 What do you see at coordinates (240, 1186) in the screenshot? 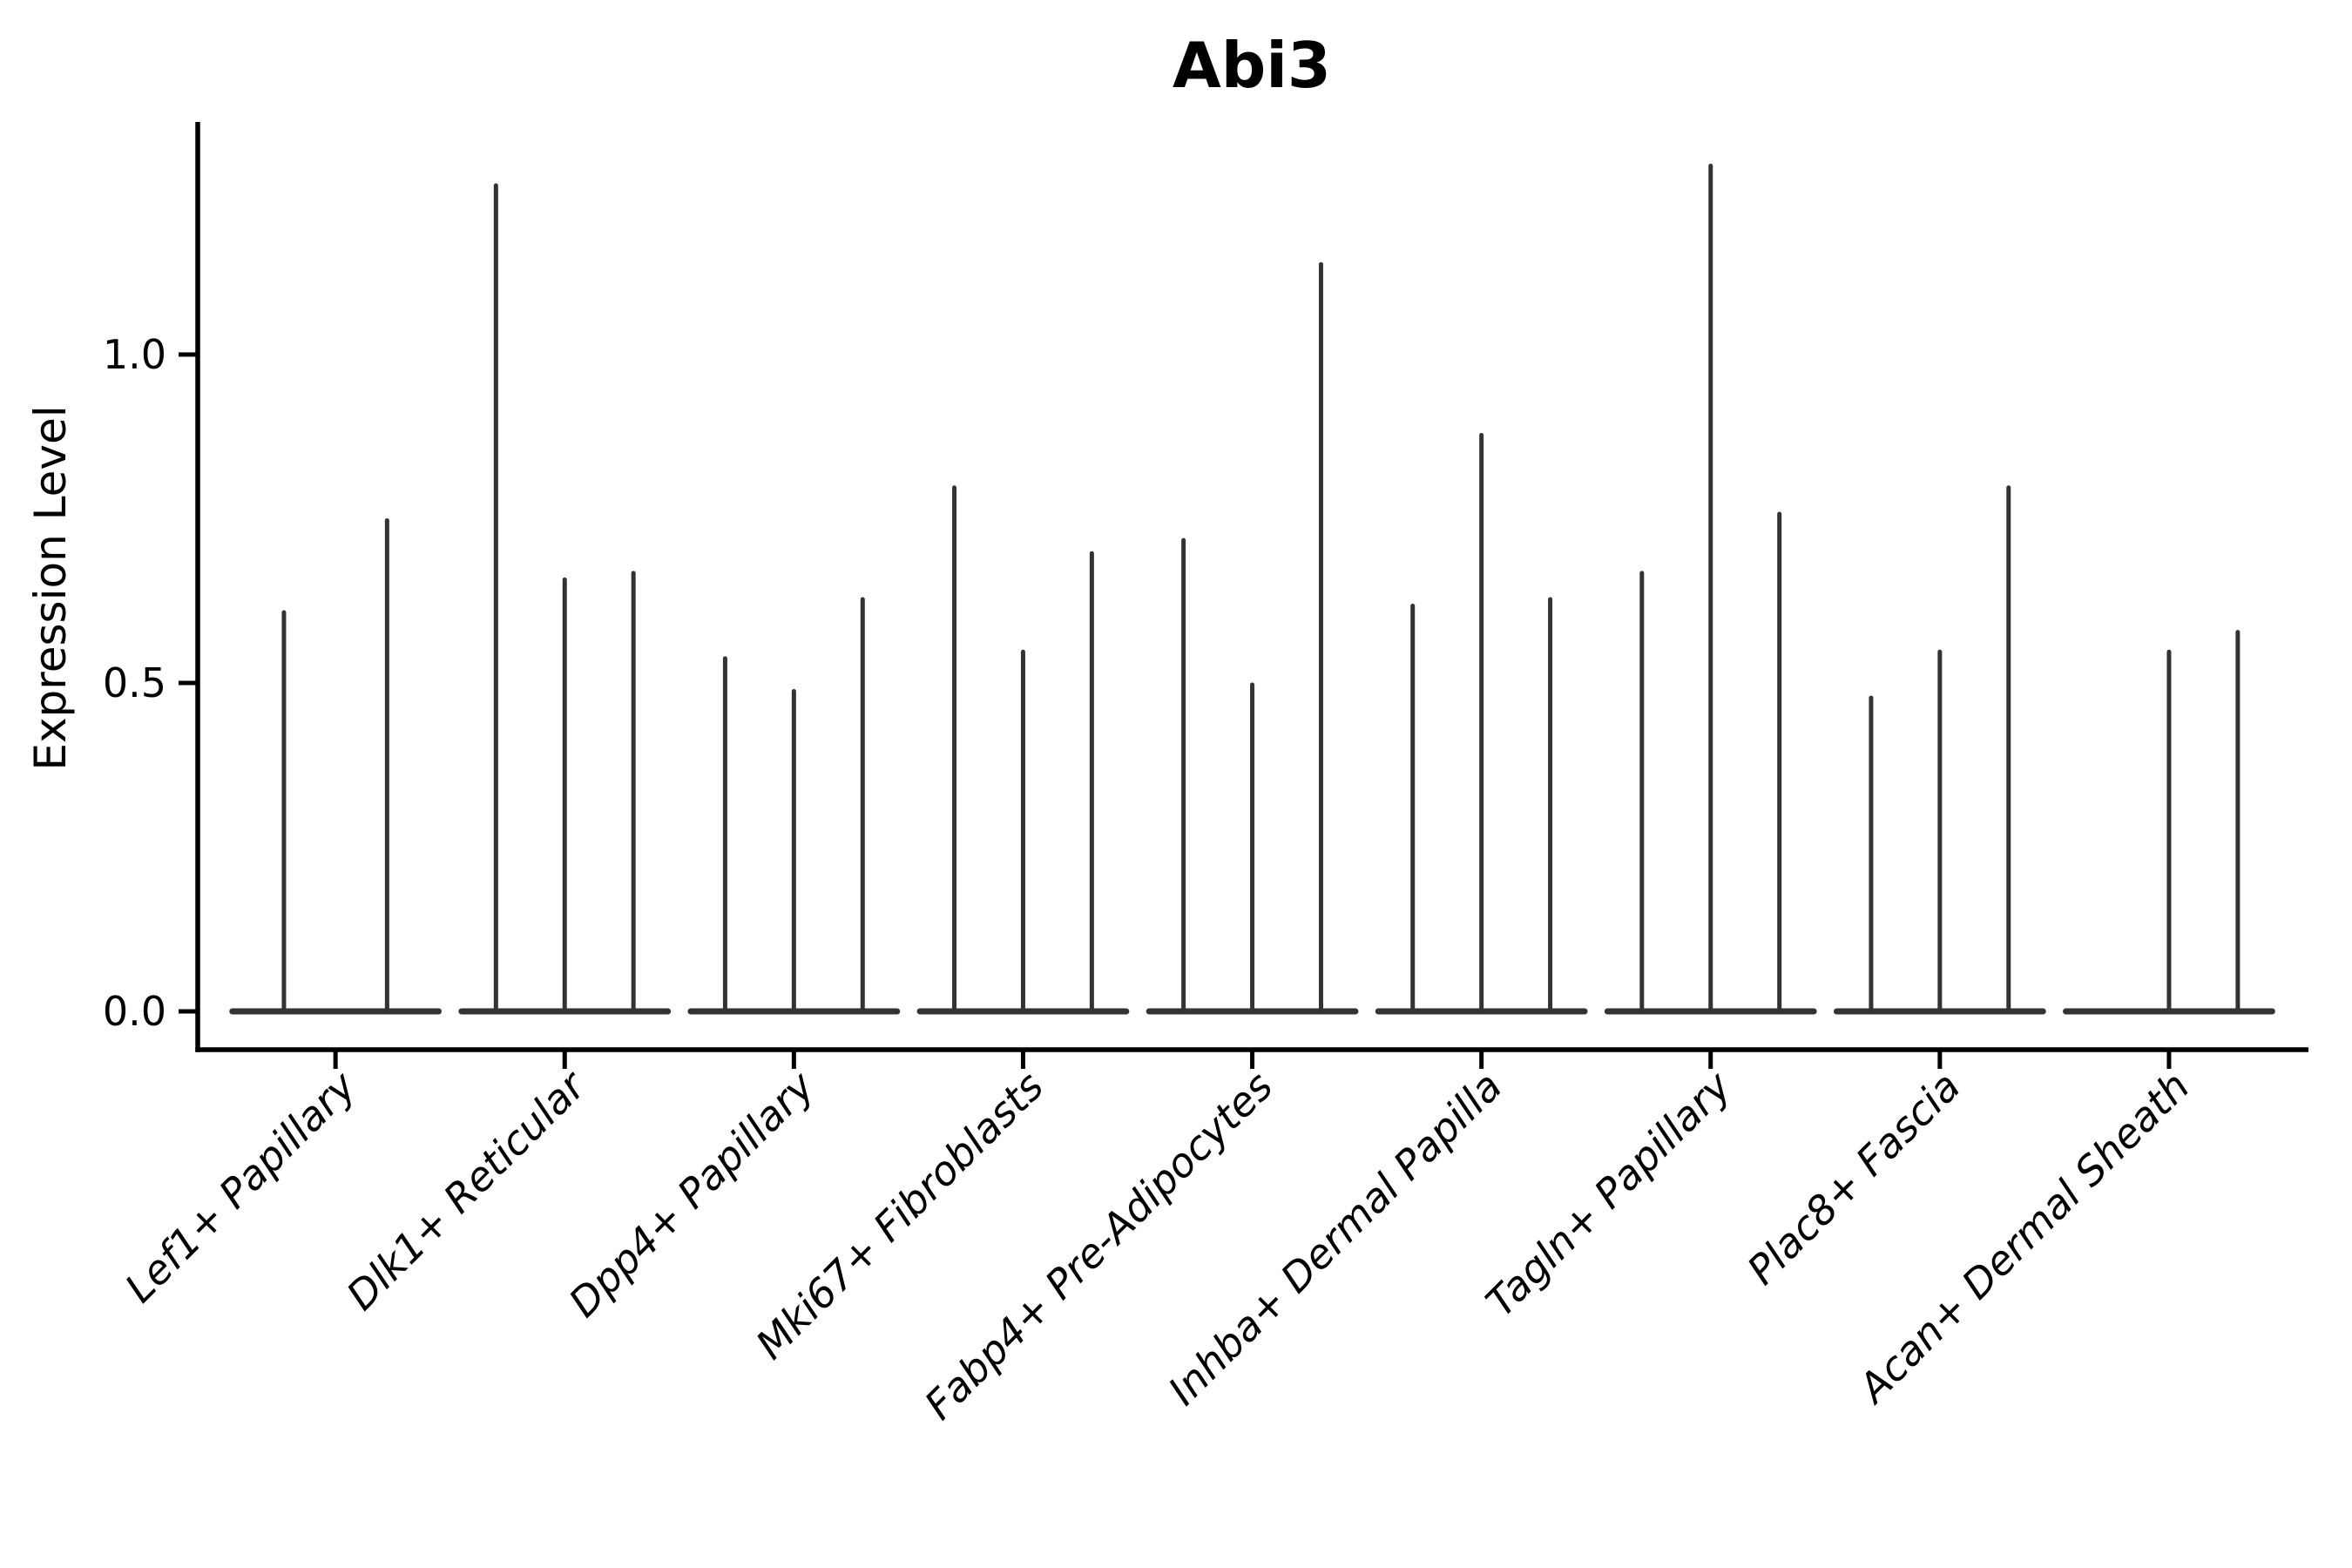
I see `x-tick-label: Lef1+ Papillary` at bounding box center [240, 1186].